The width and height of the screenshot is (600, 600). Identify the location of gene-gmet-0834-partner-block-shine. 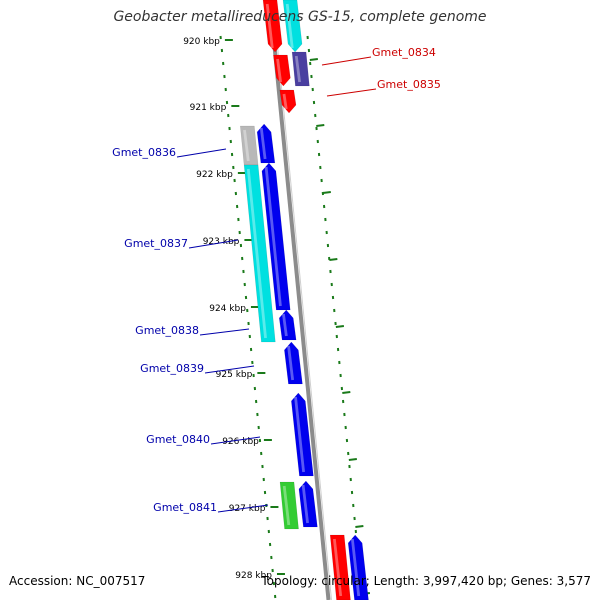
(289, 26).